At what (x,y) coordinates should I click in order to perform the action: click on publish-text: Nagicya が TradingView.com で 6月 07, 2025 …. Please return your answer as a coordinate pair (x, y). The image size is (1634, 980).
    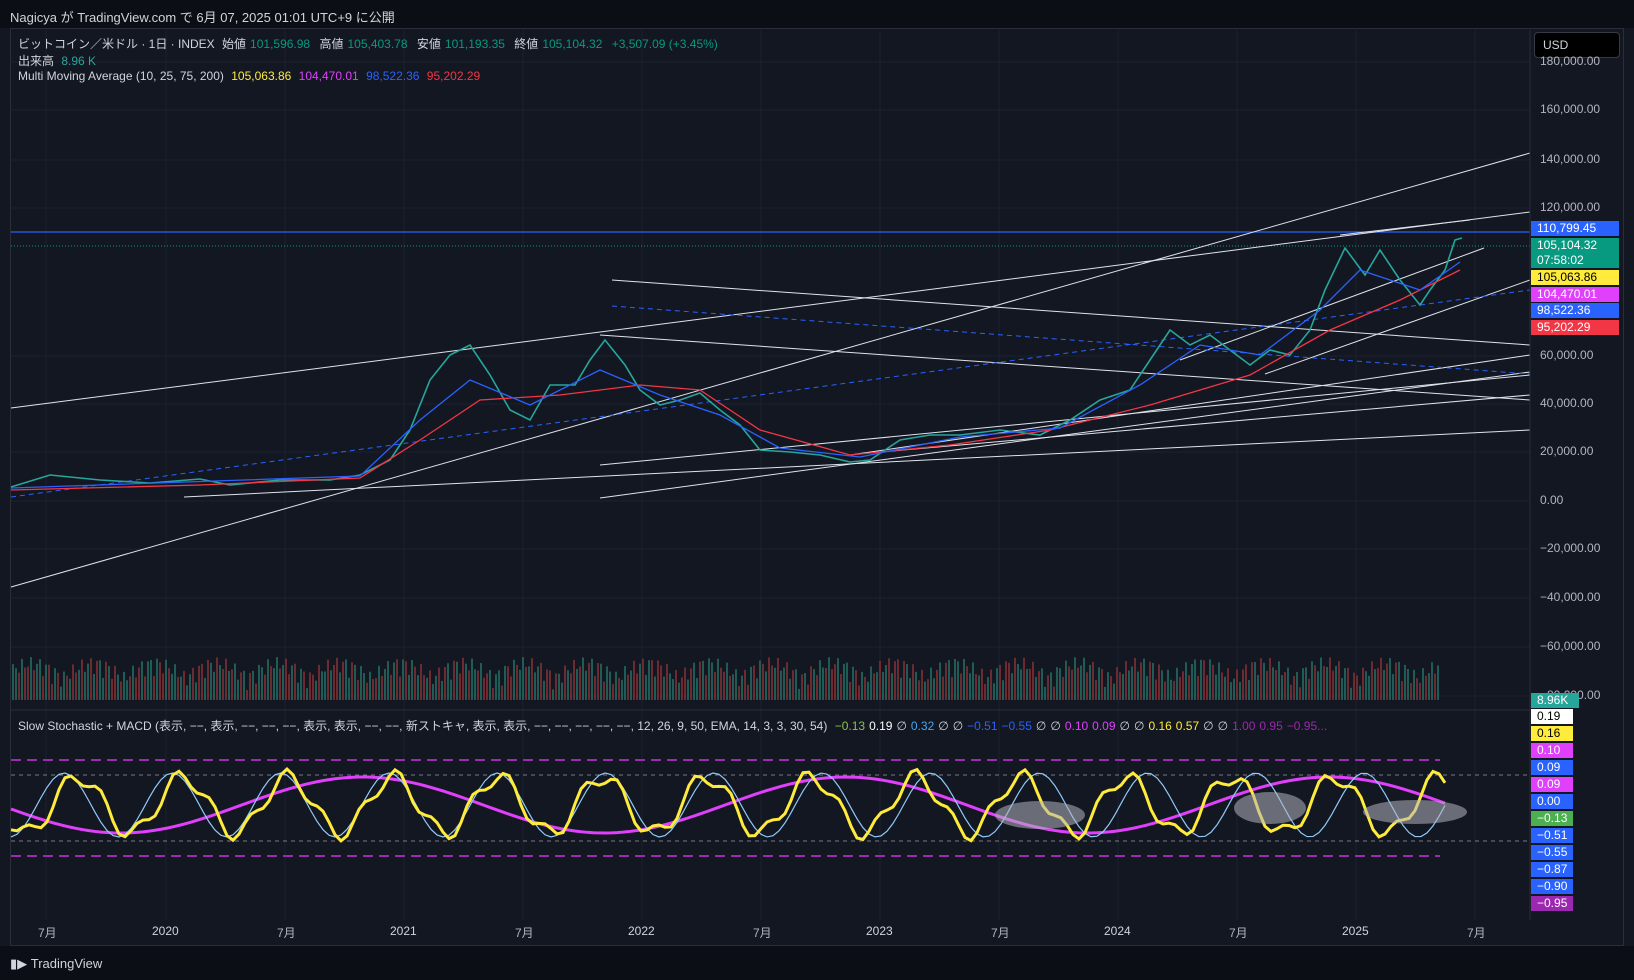
    Looking at the image, I should click on (202, 17).